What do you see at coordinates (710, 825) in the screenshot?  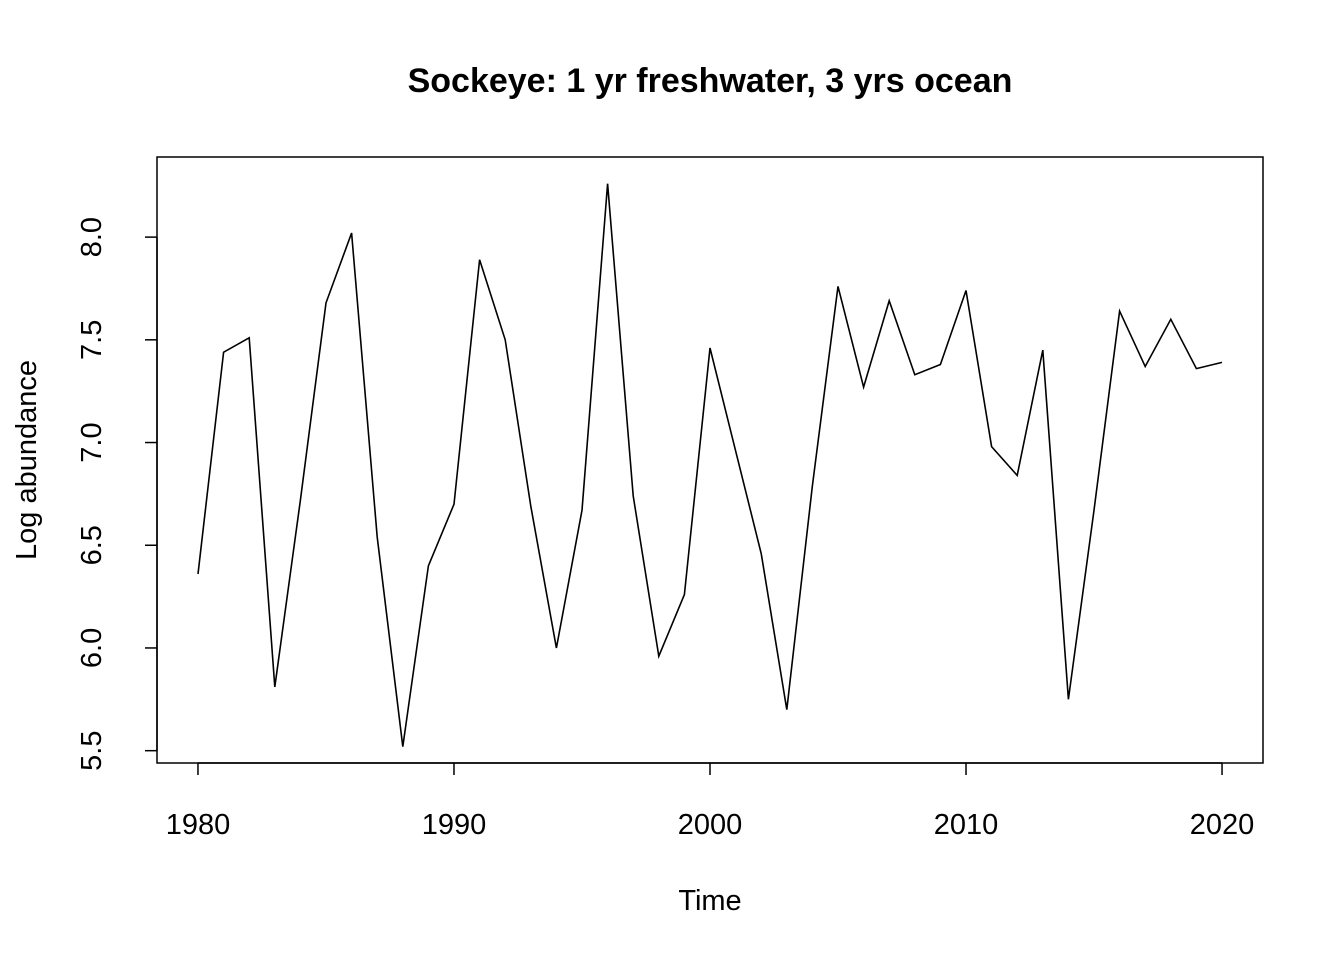 I see `x-tick-label: 2000` at bounding box center [710, 825].